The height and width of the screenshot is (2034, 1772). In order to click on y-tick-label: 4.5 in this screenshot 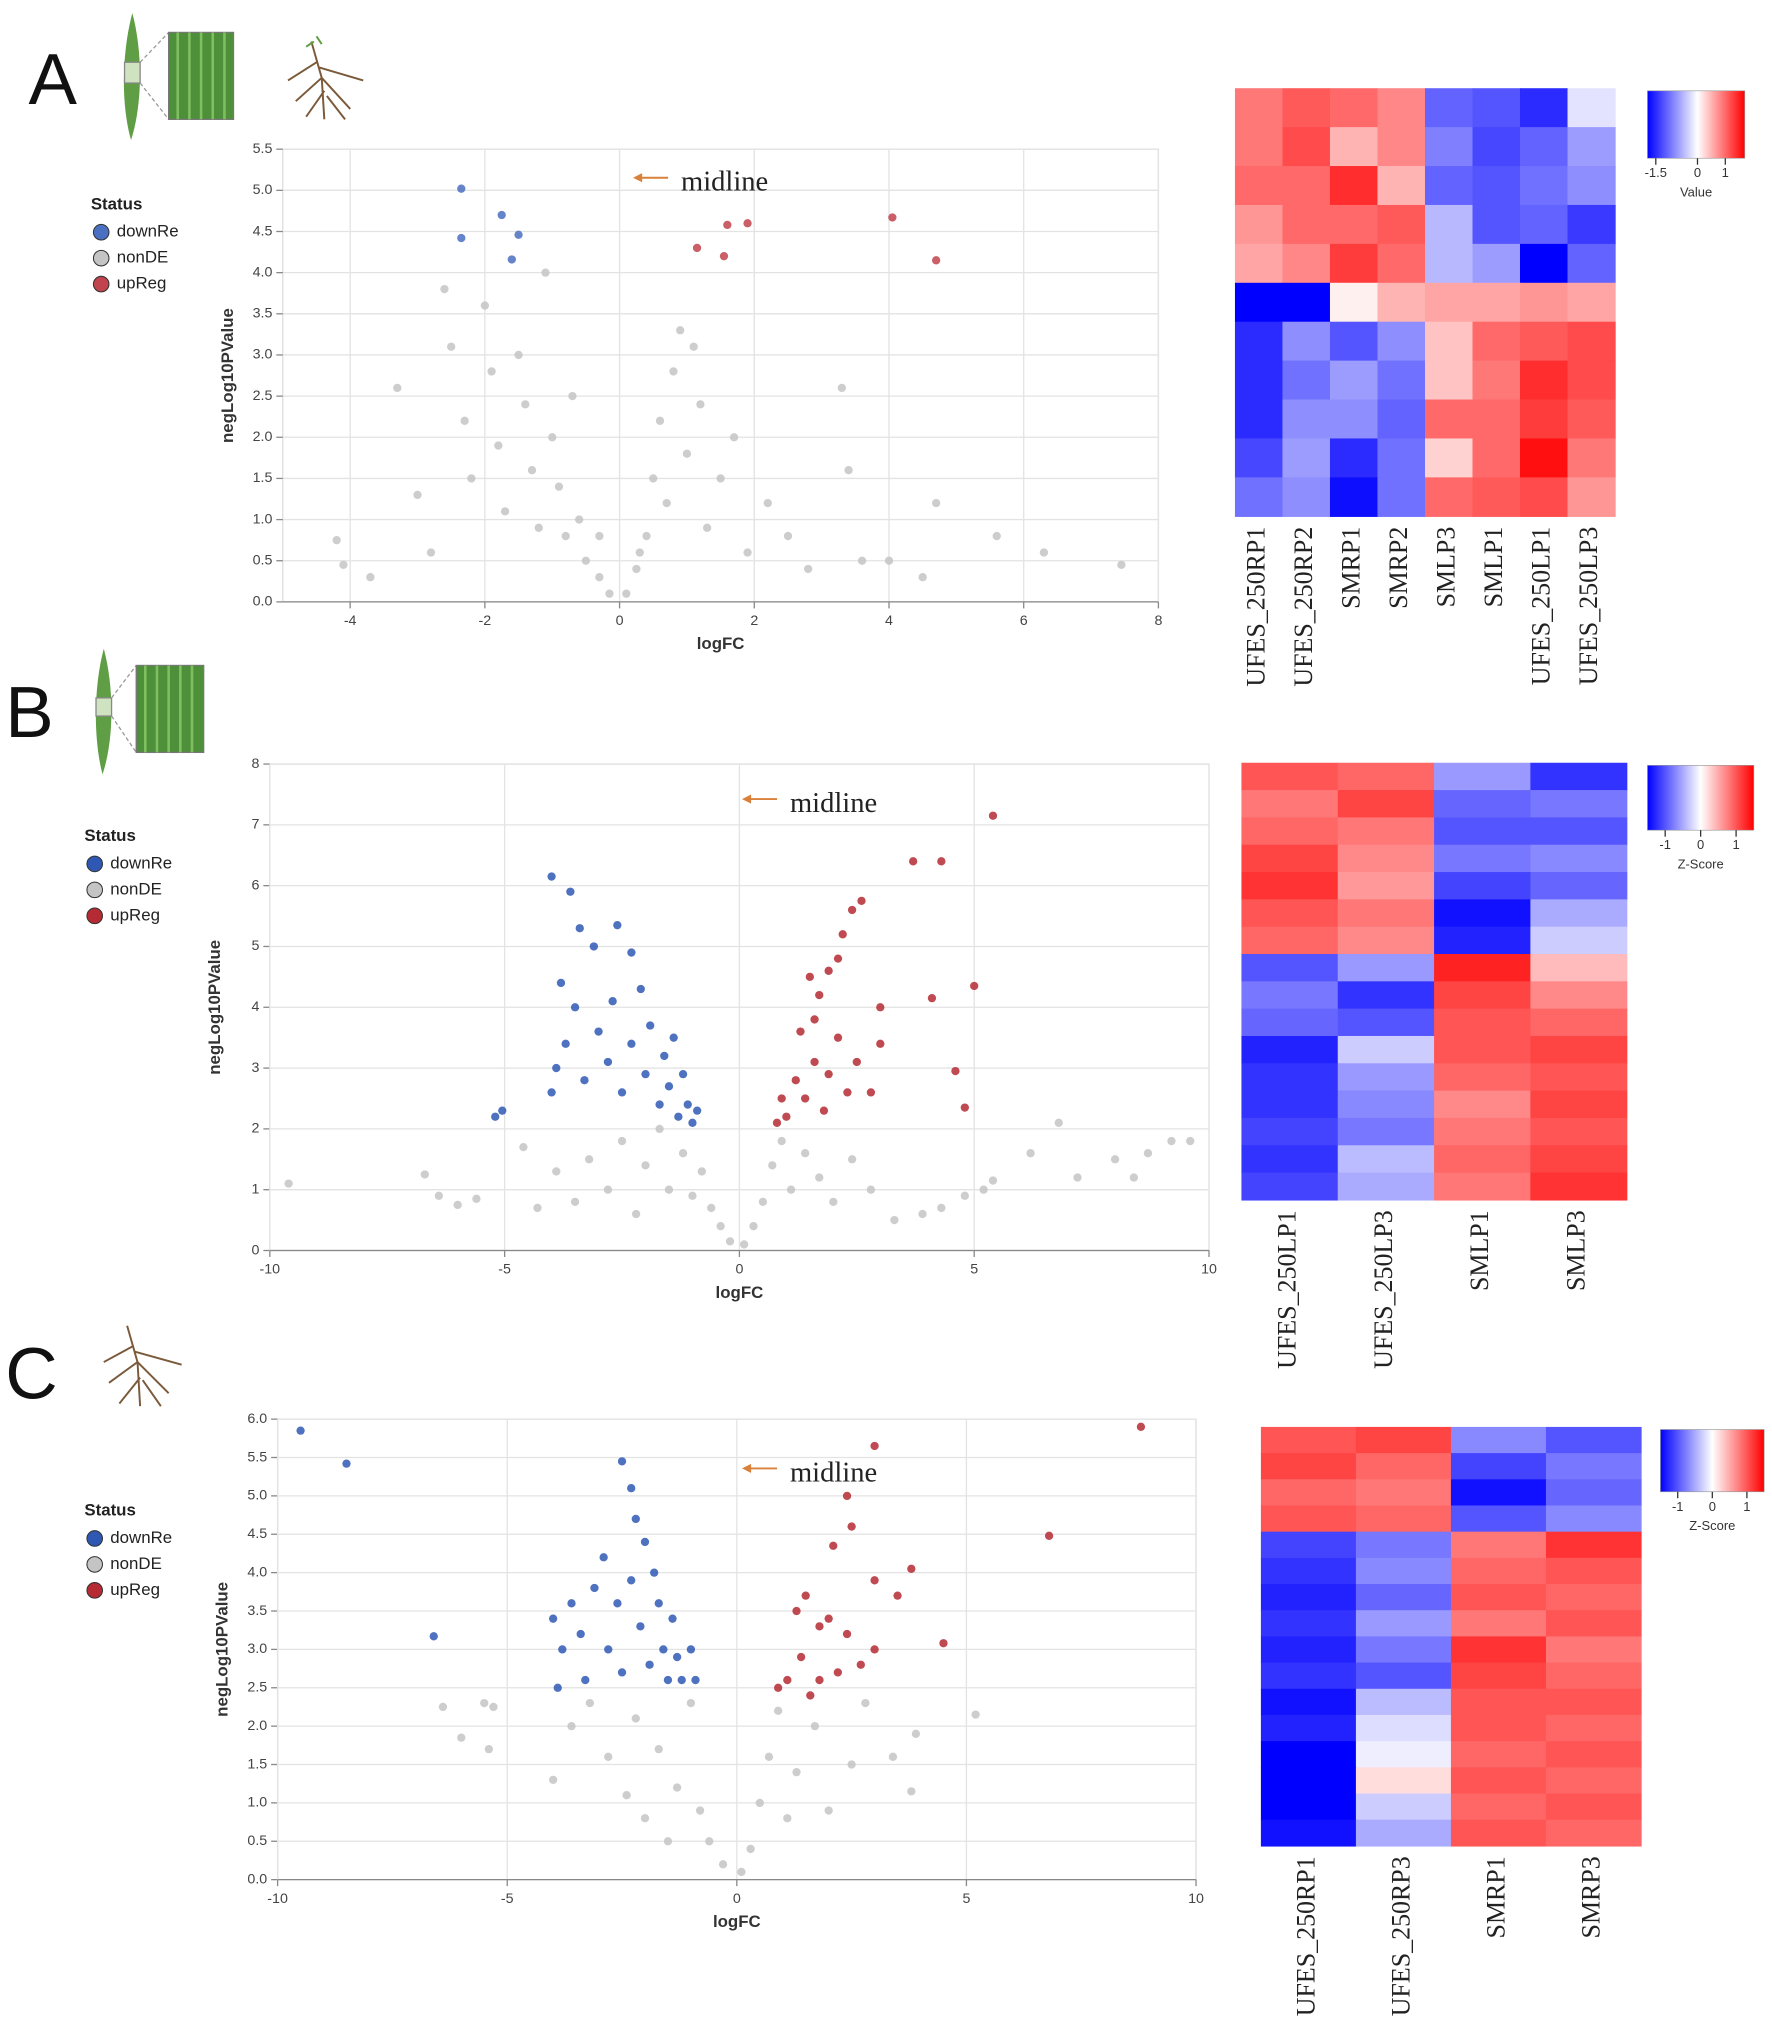, I will do `click(257, 1534)`.